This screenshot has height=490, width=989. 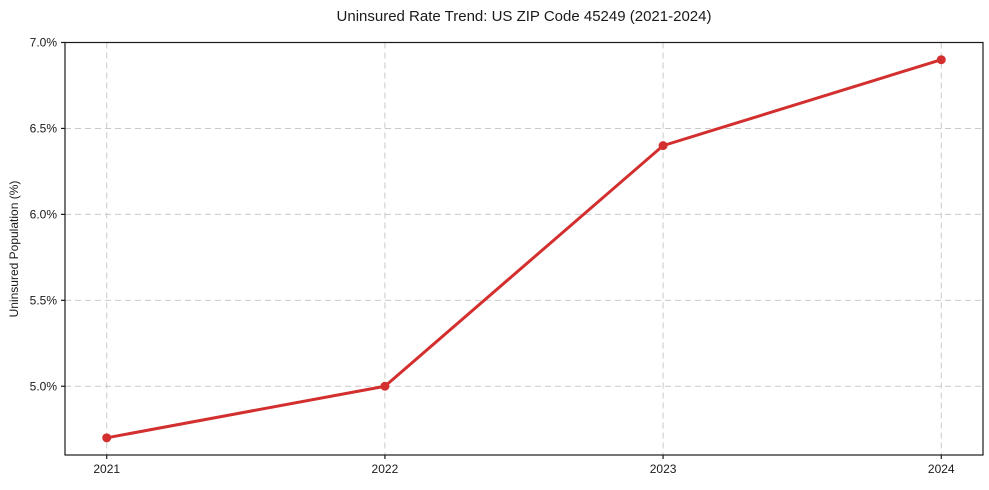 What do you see at coordinates (44, 300) in the screenshot?
I see `y-tick-label: 5.5%` at bounding box center [44, 300].